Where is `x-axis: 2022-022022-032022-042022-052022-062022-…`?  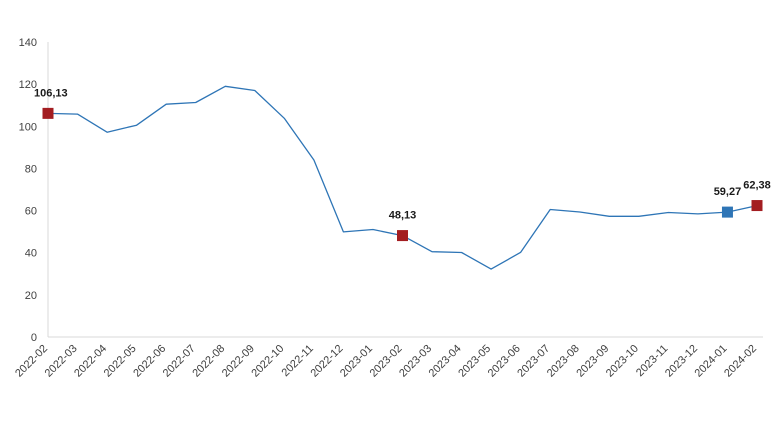 x-axis: 2022-022022-032022-042022-052022-062022-… is located at coordinates (388, 358).